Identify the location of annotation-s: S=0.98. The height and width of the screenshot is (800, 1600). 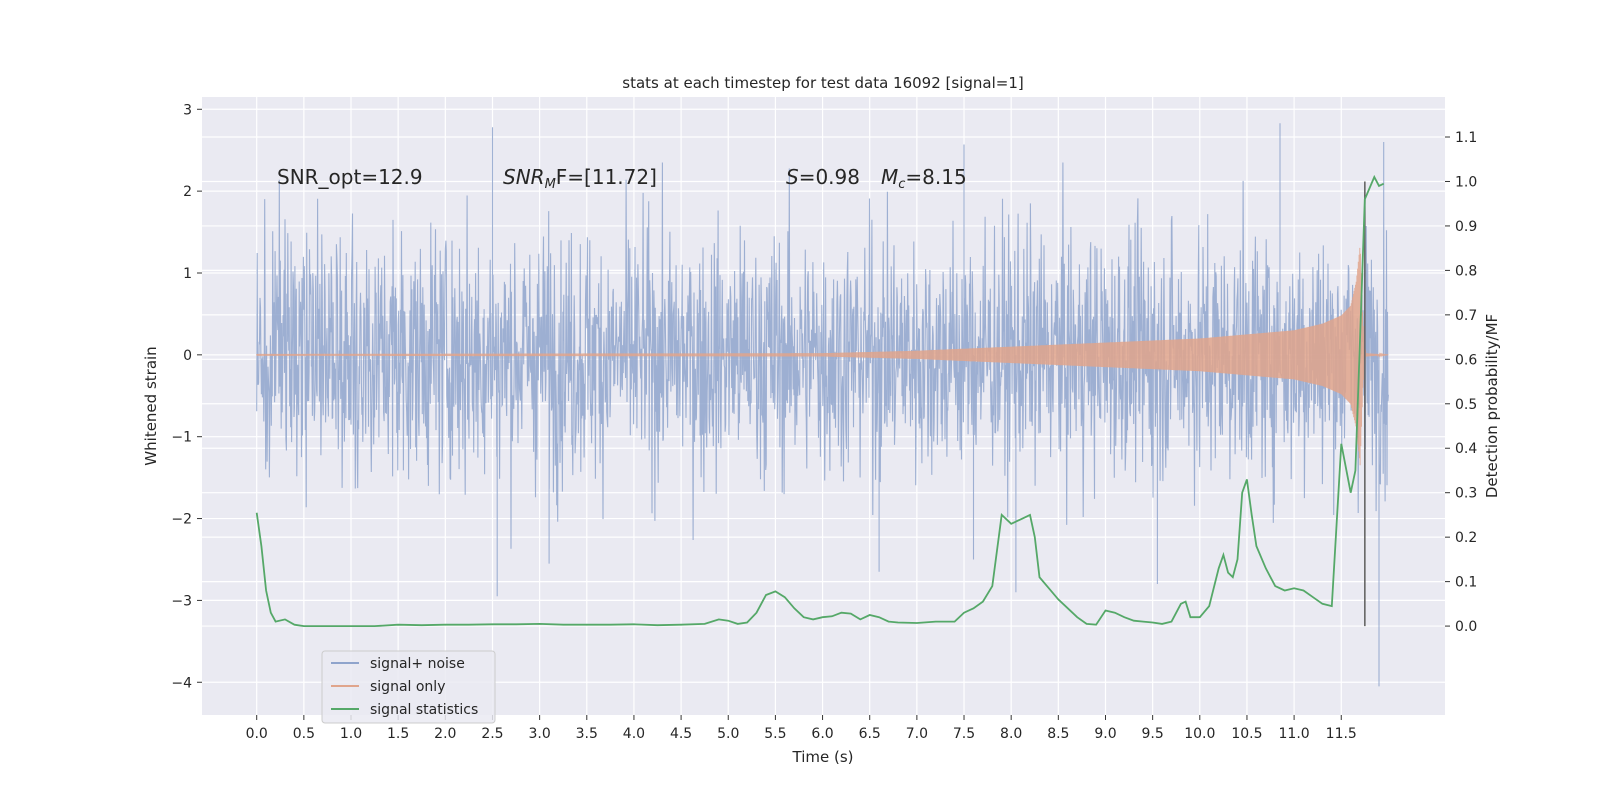
(823, 177).